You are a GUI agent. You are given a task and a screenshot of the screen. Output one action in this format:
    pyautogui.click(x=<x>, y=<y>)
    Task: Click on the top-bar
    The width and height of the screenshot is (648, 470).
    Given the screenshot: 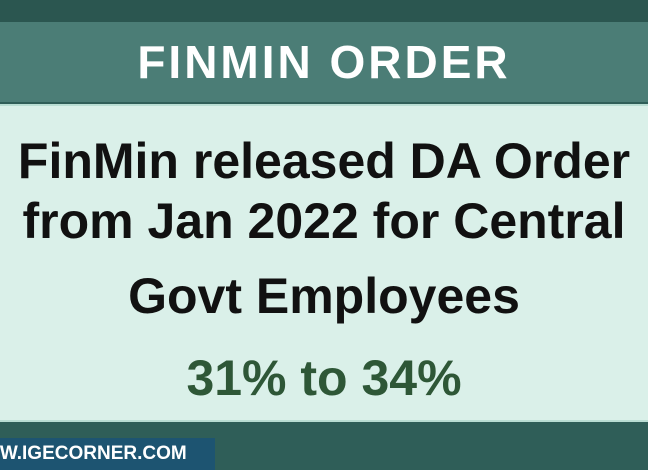 What is the action you would take?
    pyautogui.click(x=324, y=11)
    